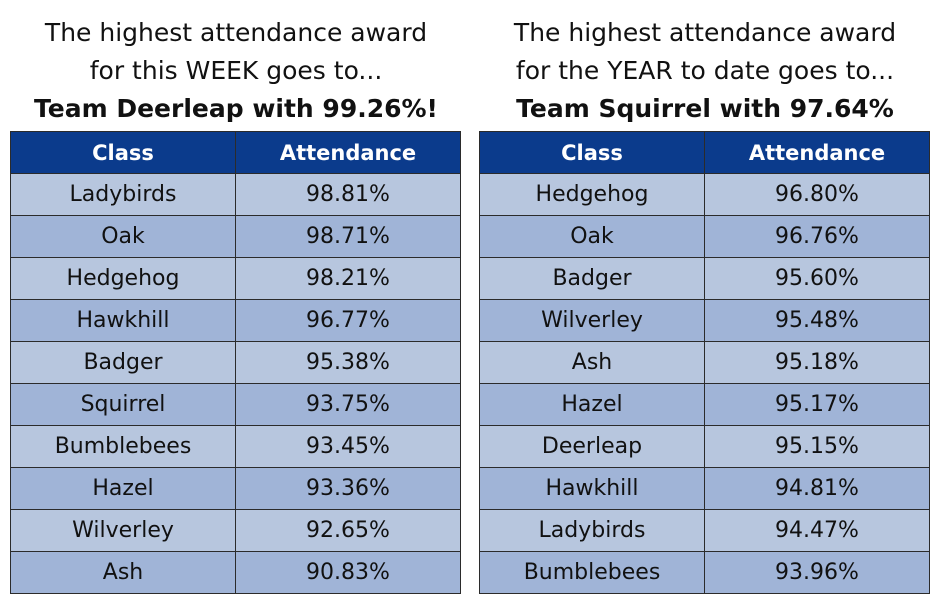 The height and width of the screenshot is (600, 940). What do you see at coordinates (817, 572) in the screenshot?
I see `attendance-cell: 93.96%` at bounding box center [817, 572].